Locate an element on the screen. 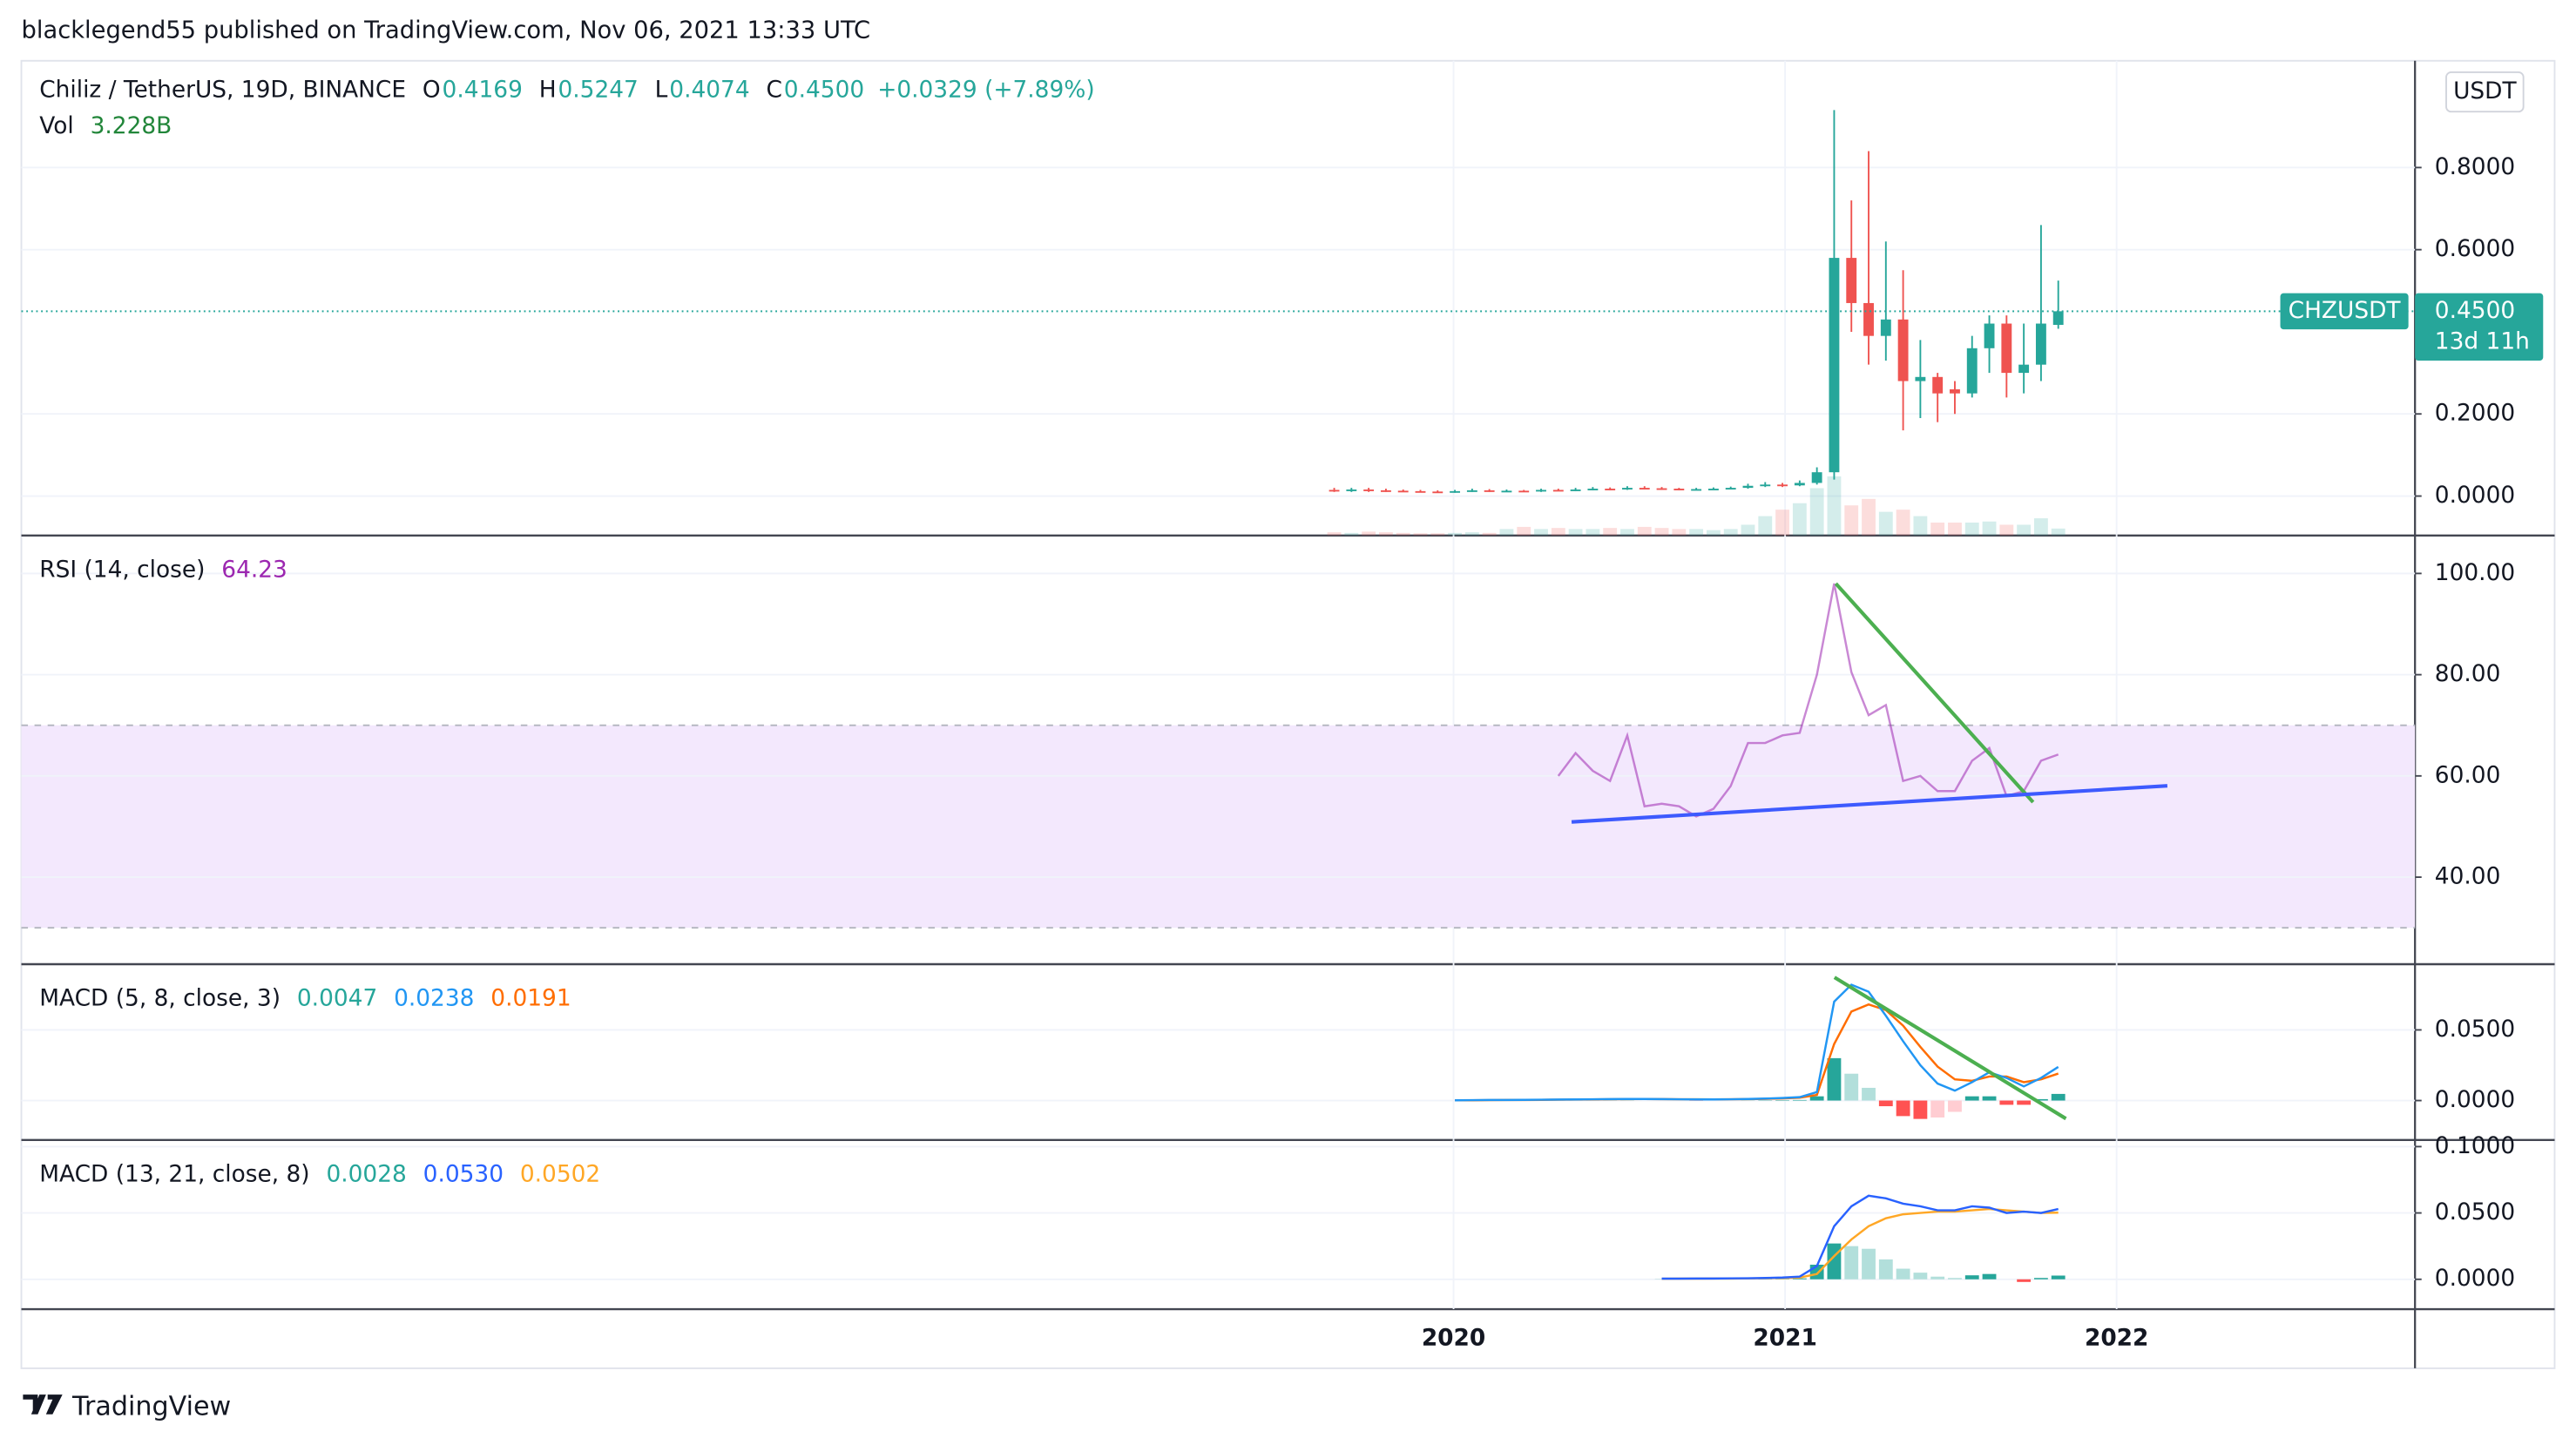 This screenshot has width=2576, height=1445. price-tag-box is located at coordinates (2479, 327).